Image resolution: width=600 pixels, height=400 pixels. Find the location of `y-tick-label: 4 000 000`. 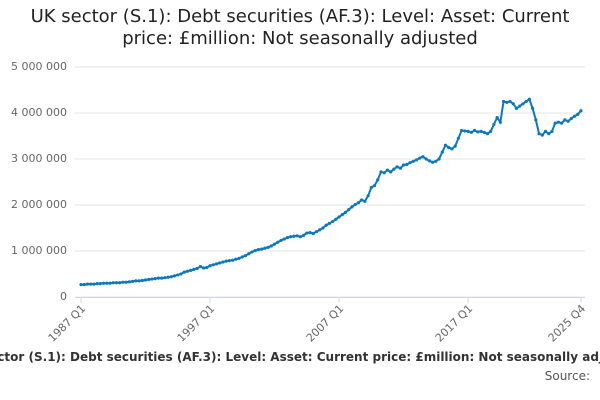

y-tick-label: 4 000 000 is located at coordinates (39, 112).